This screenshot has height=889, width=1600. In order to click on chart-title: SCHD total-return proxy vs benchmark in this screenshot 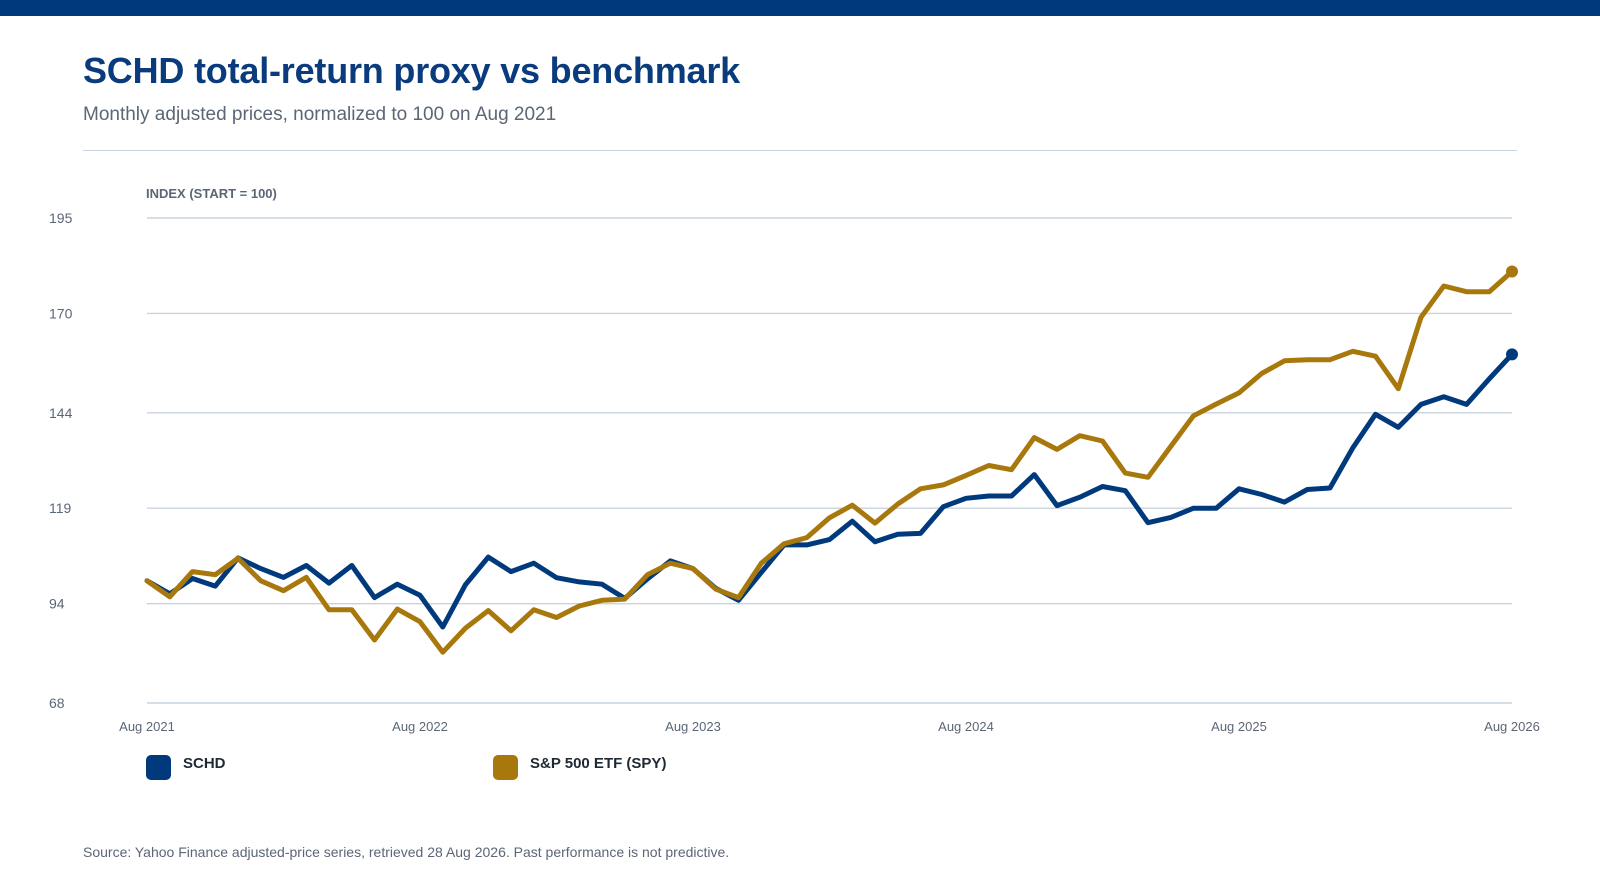, I will do `click(411, 70)`.